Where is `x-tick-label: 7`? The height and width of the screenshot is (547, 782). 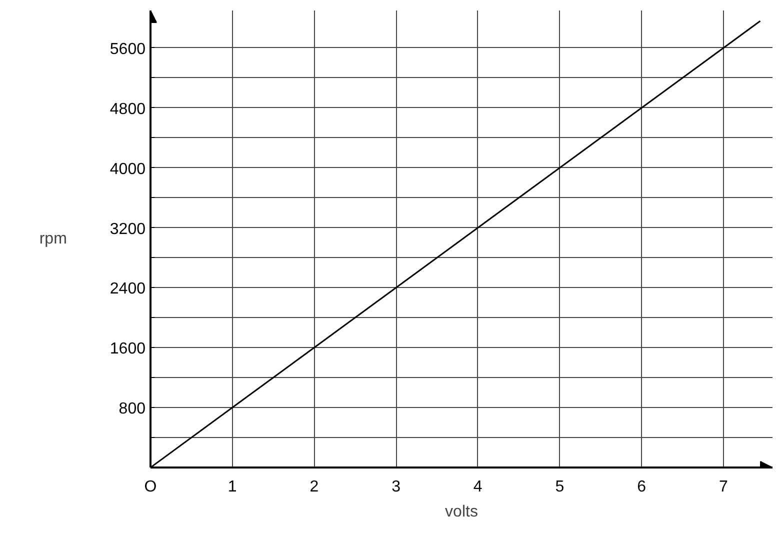 x-tick-label: 7 is located at coordinates (723, 487).